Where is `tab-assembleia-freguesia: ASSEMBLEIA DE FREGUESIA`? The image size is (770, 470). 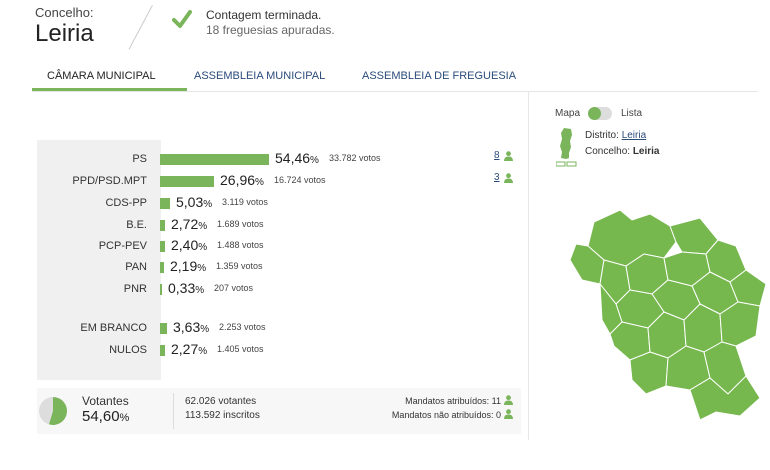
tab-assembleia-freguesia: ASSEMBLEIA DE FREGUESIA is located at coordinates (439, 76).